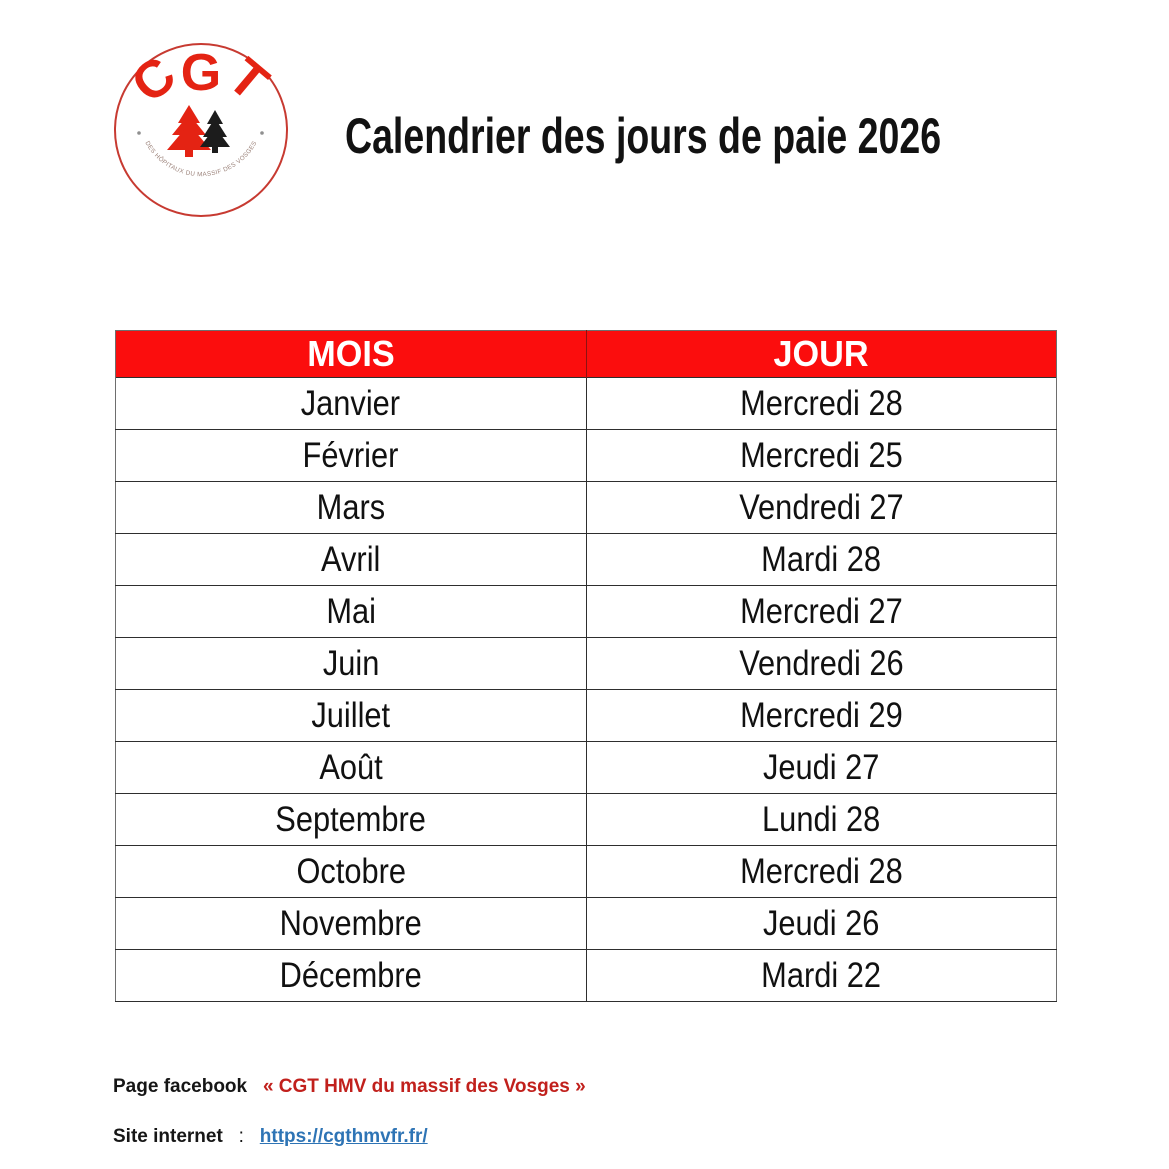  What do you see at coordinates (350, 354) in the screenshot?
I see `table-header-mois: MOIS` at bounding box center [350, 354].